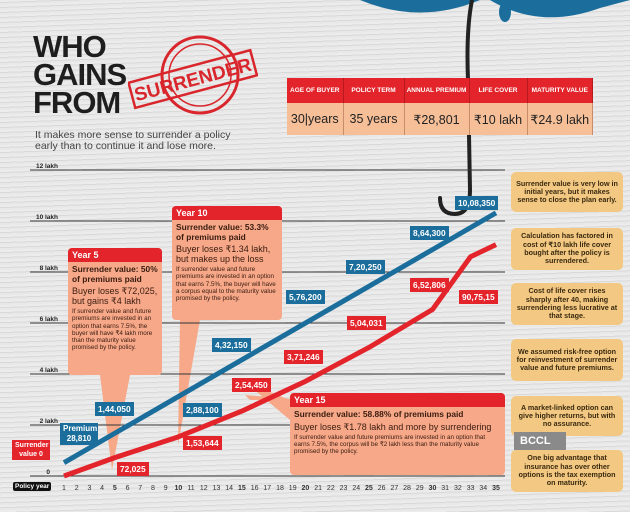 This screenshot has width=630, height=512. What do you see at coordinates (202, 410) in the screenshot?
I see `premium-data-label: 2,88,100` at bounding box center [202, 410].